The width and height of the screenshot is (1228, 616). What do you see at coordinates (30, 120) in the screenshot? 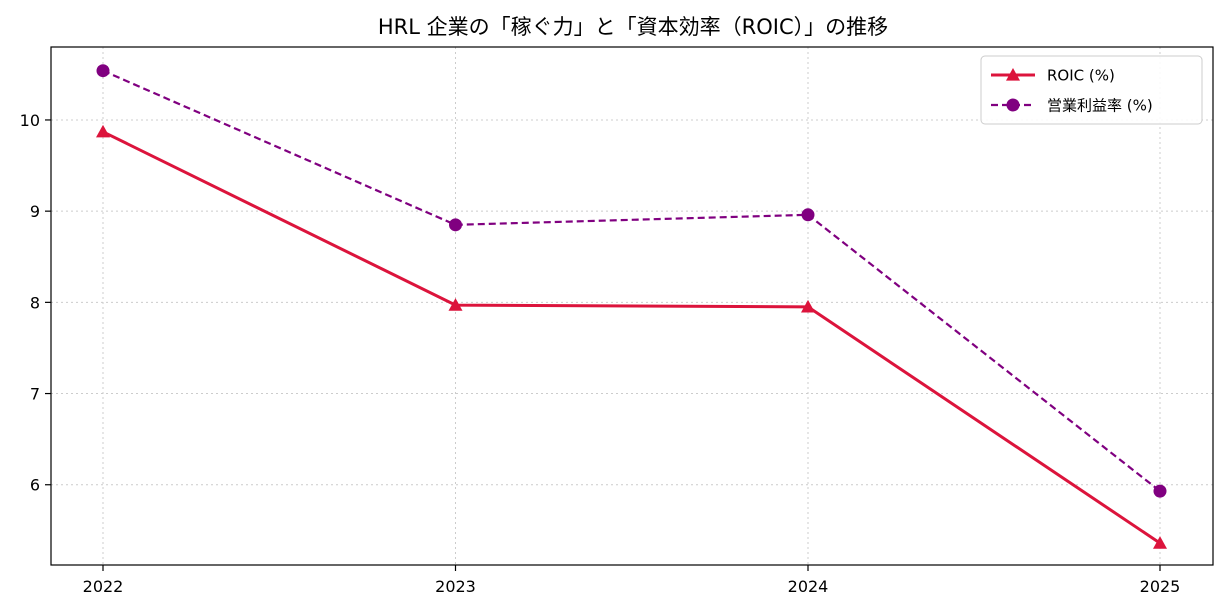
I see `y-tick-label: 10` at bounding box center [30, 120].